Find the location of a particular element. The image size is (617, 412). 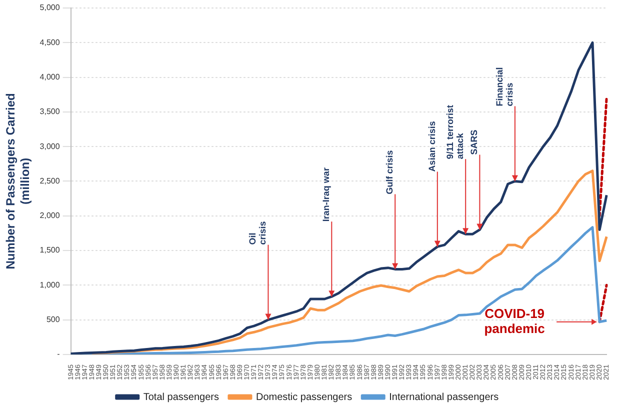

y-tick-label: 2,500 is located at coordinates (50, 181).